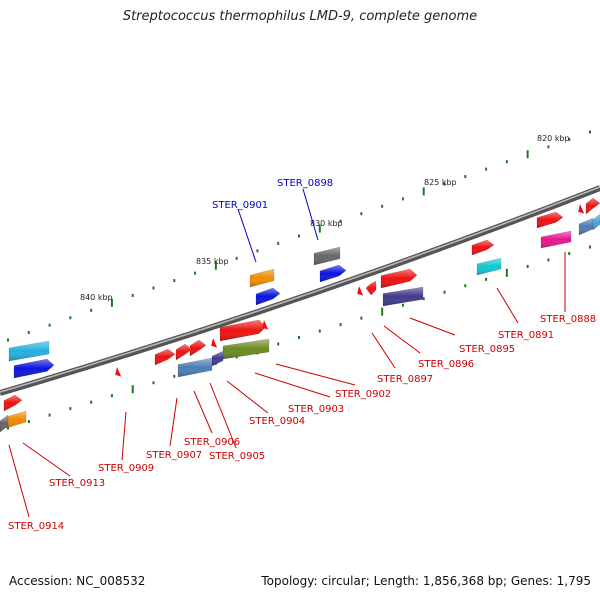 Image resolution: width=600 pixels, height=600 pixels. Describe the element at coordinates (77, 483) in the screenshot. I see `locus-label: STER_0913` at that location.